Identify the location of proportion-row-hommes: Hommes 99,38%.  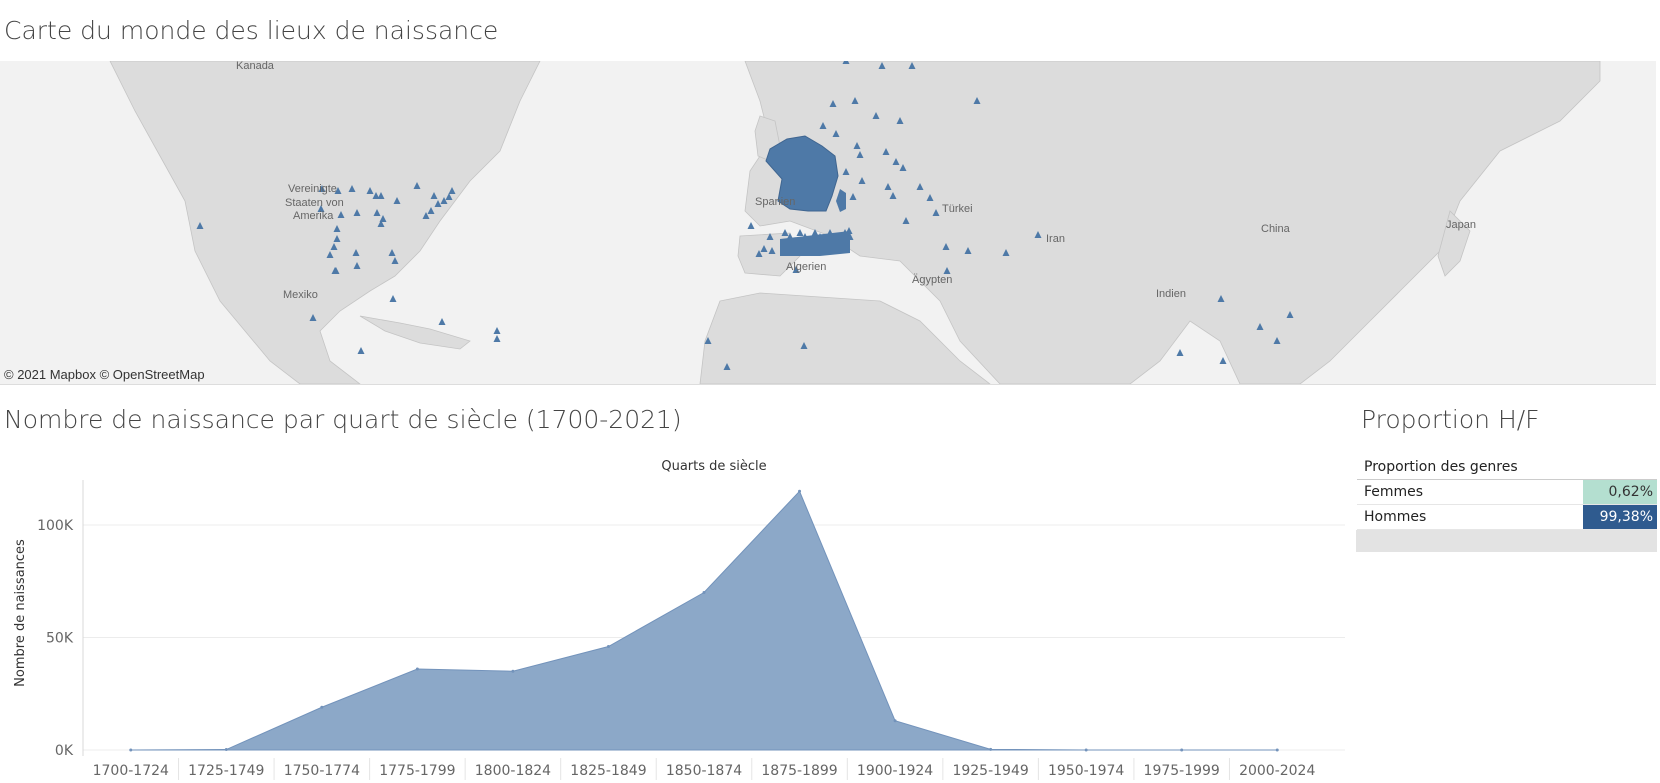
(1507, 517).